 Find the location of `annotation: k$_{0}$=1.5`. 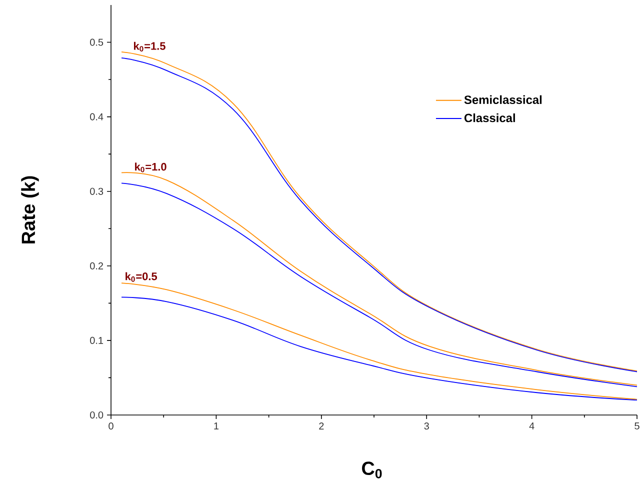

annotation: k$_{0}$=1.5 is located at coordinates (150, 47).